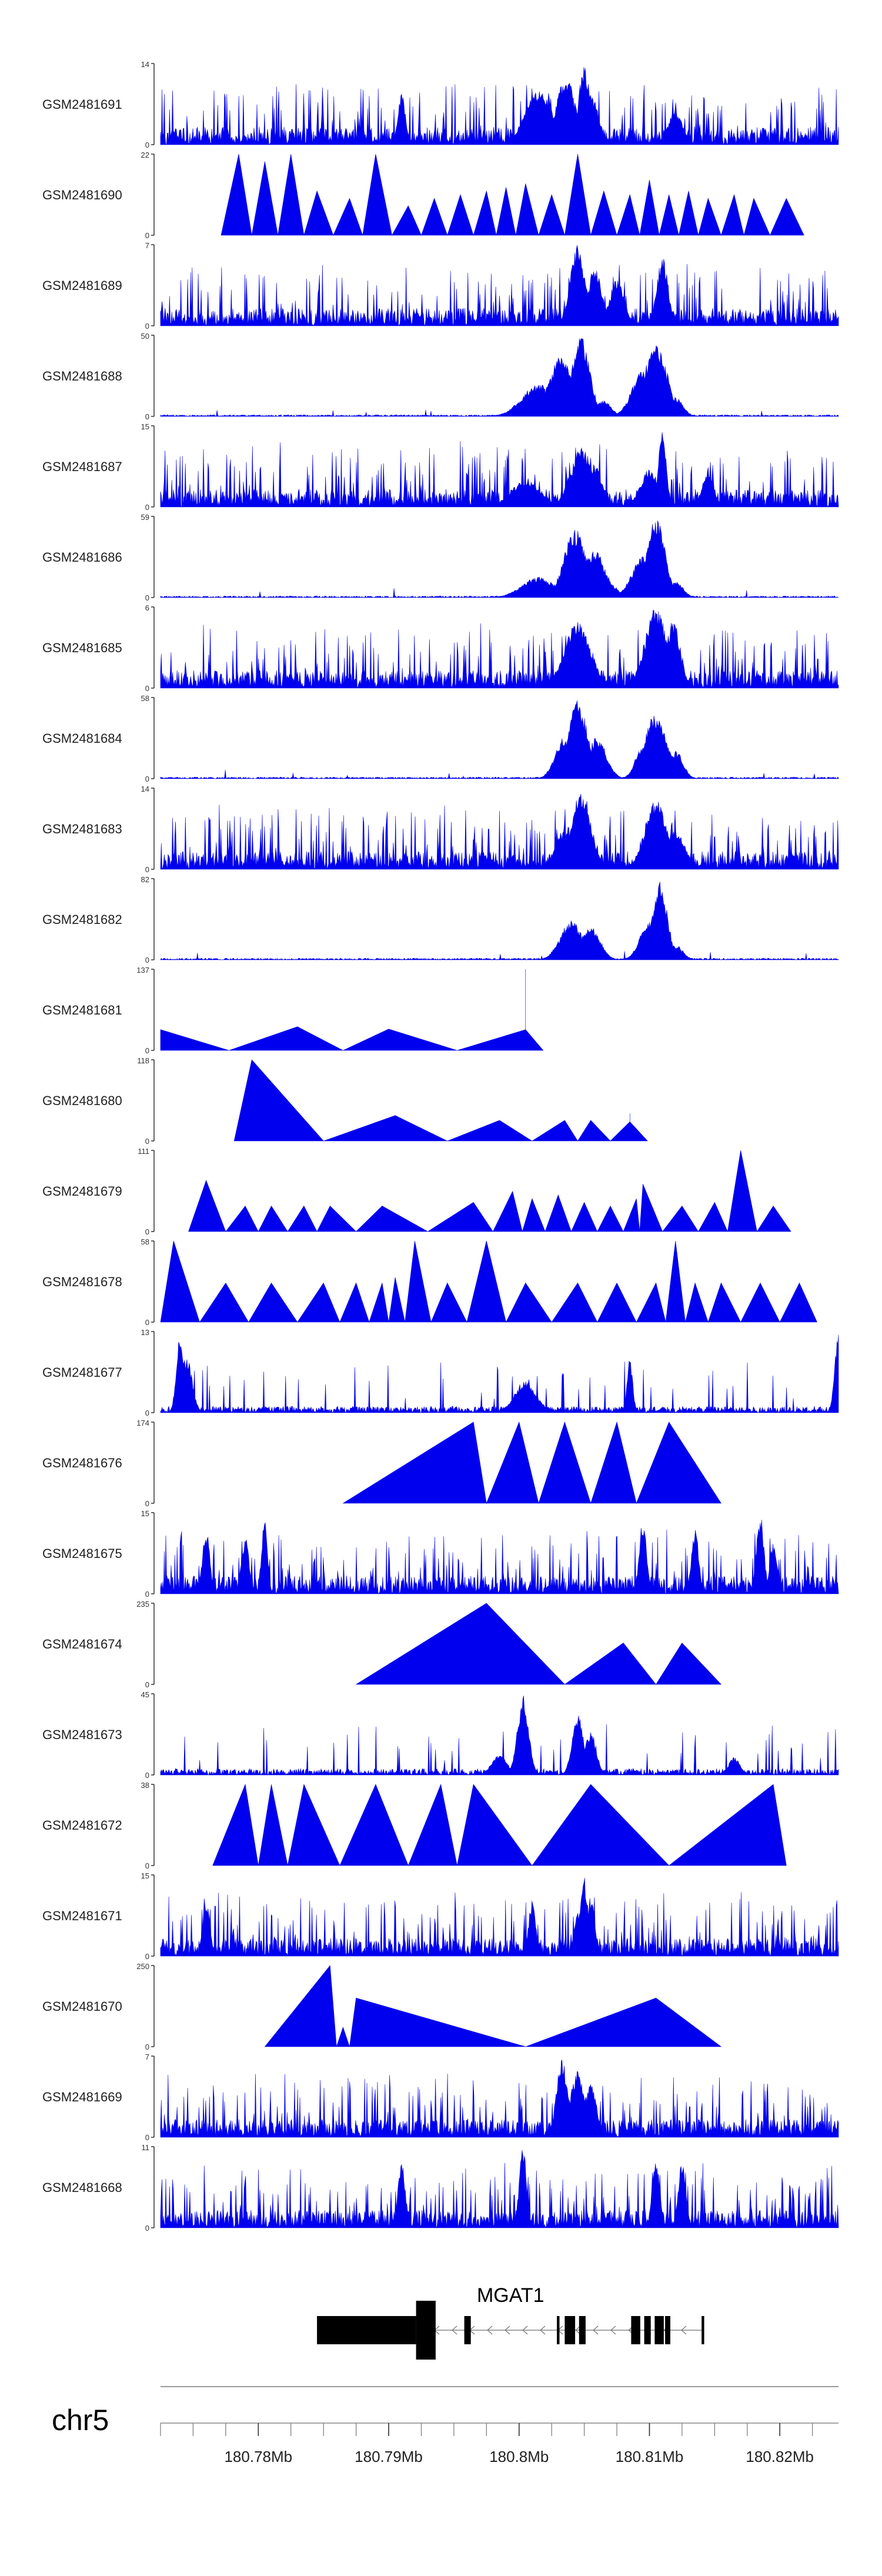  What do you see at coordinates (145, 1785) in the screenshot?
I see `y-max-label: 38` at bounding box center [145, 1785].